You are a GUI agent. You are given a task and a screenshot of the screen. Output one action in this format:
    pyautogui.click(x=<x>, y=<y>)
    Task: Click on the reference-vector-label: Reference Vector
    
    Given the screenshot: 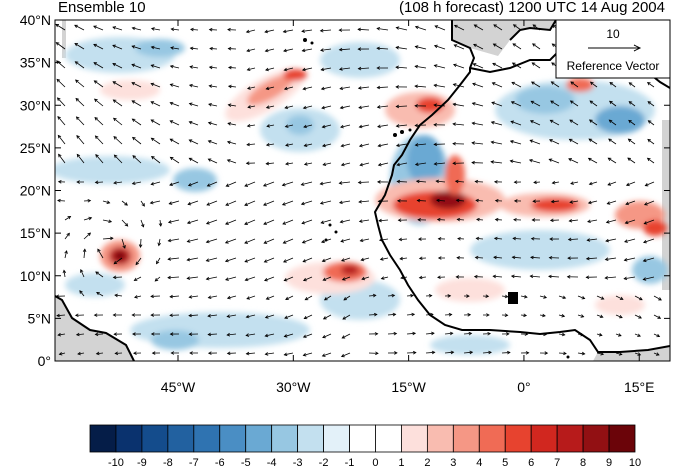 What is the action you would take?
    pyautogui.click(x=613, y=66)
    